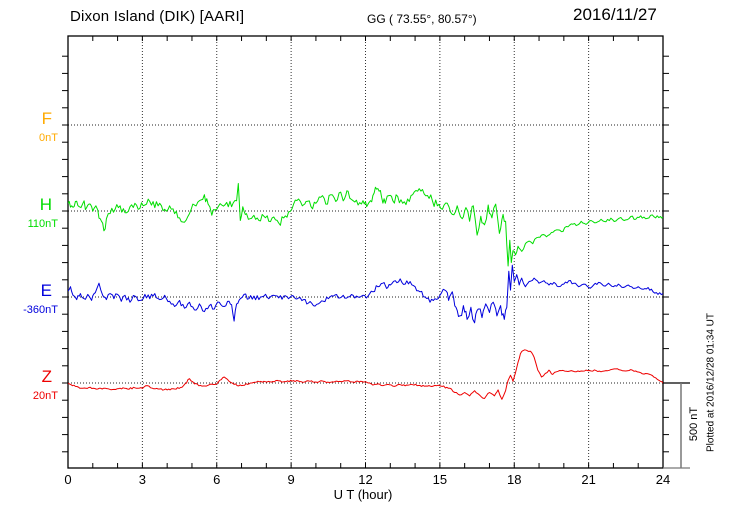  Describe the element at coordinates (46, 290) in the screenshot. I see `channel-label-E: E` at that location.